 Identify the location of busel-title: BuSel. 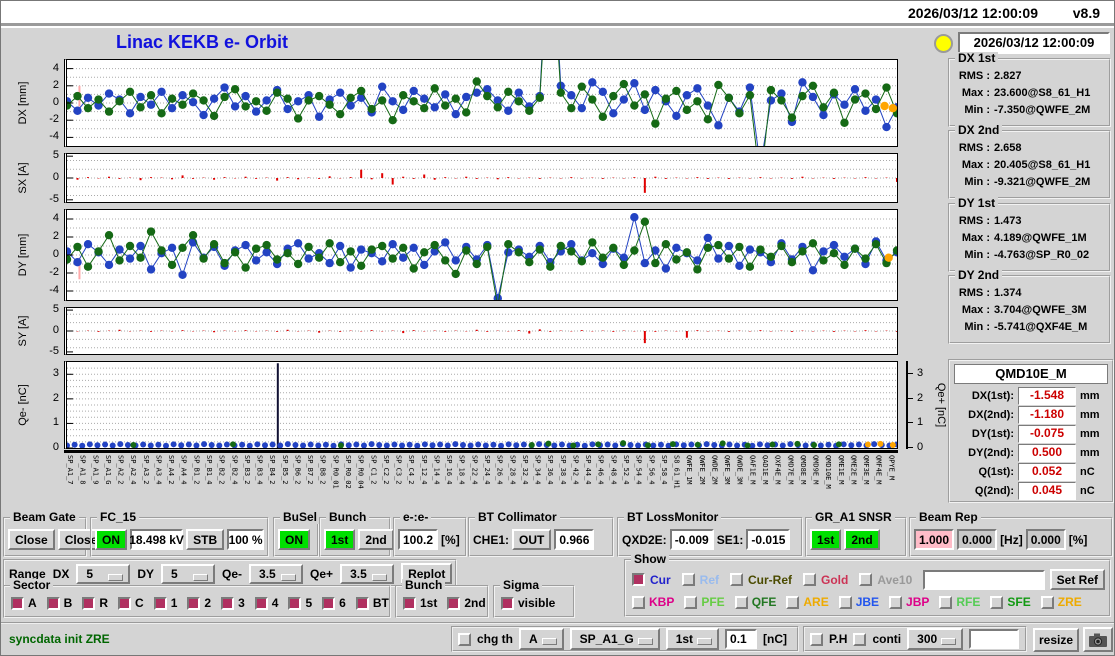
(300, 517).